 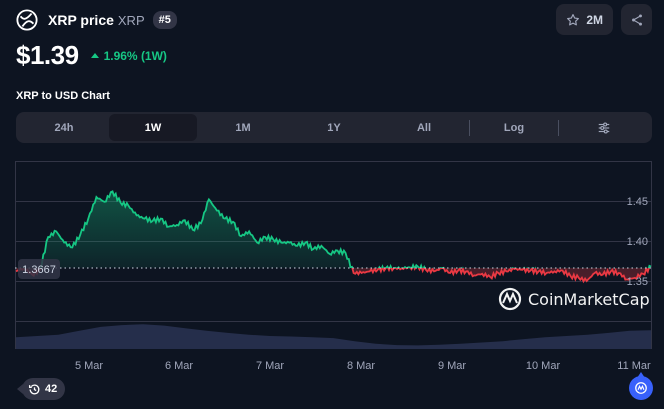 I want to click on coin-symbol: XRP, so click(x=131, y=20).